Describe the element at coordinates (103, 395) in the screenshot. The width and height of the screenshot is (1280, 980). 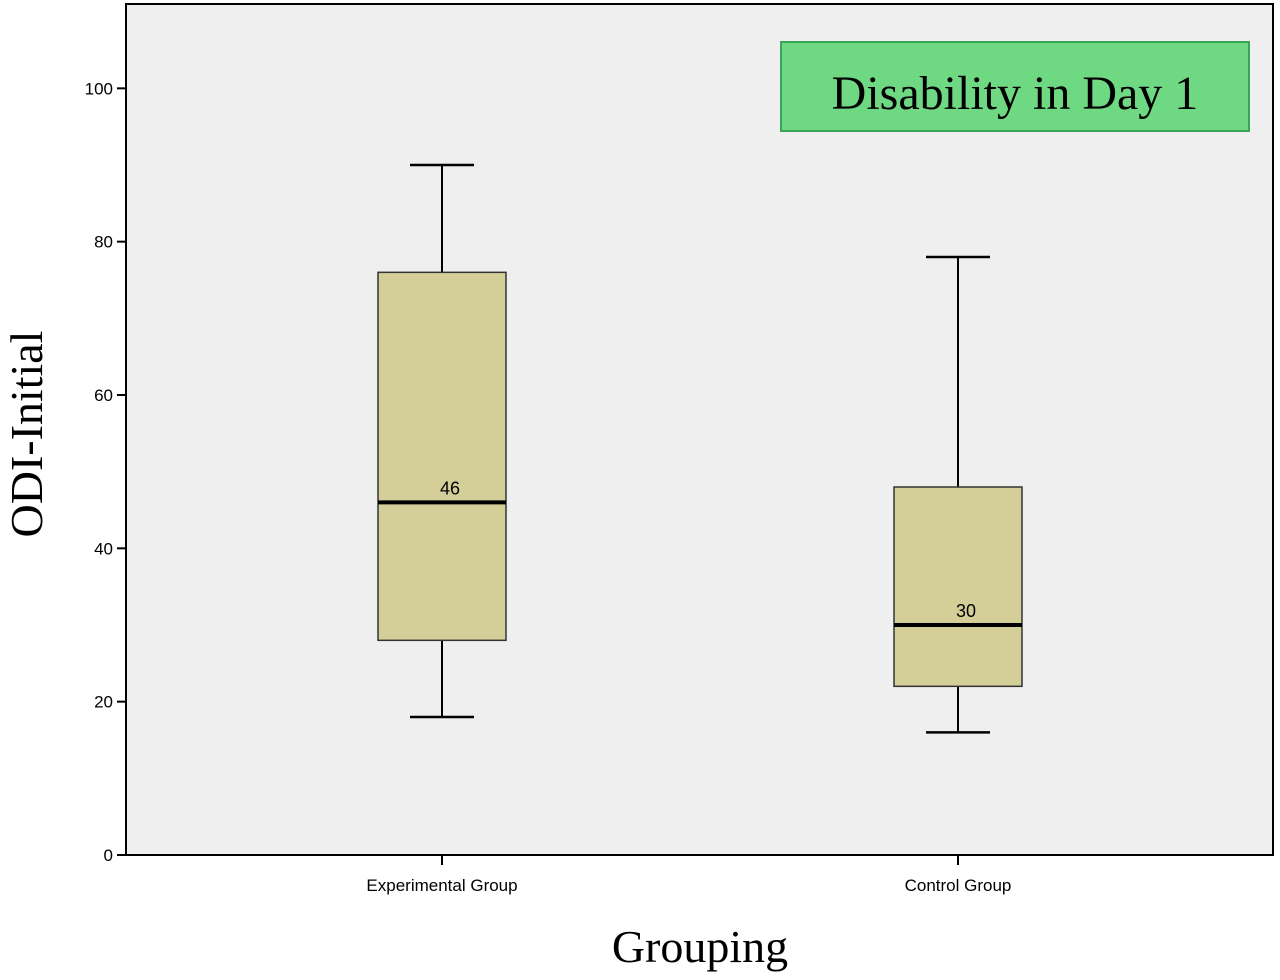
I see `y-tick-label: 60` at that location.